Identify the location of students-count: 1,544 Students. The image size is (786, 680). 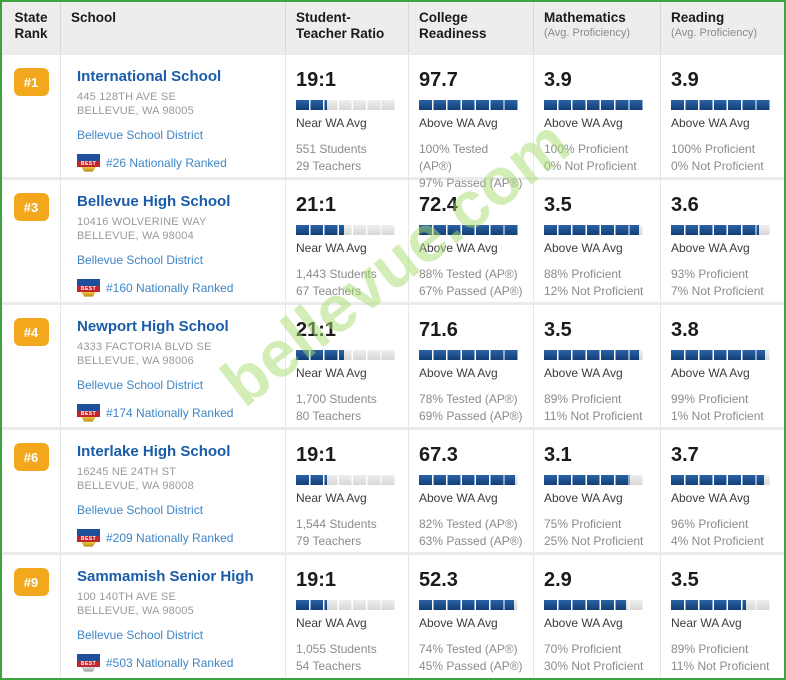
(336, 524).